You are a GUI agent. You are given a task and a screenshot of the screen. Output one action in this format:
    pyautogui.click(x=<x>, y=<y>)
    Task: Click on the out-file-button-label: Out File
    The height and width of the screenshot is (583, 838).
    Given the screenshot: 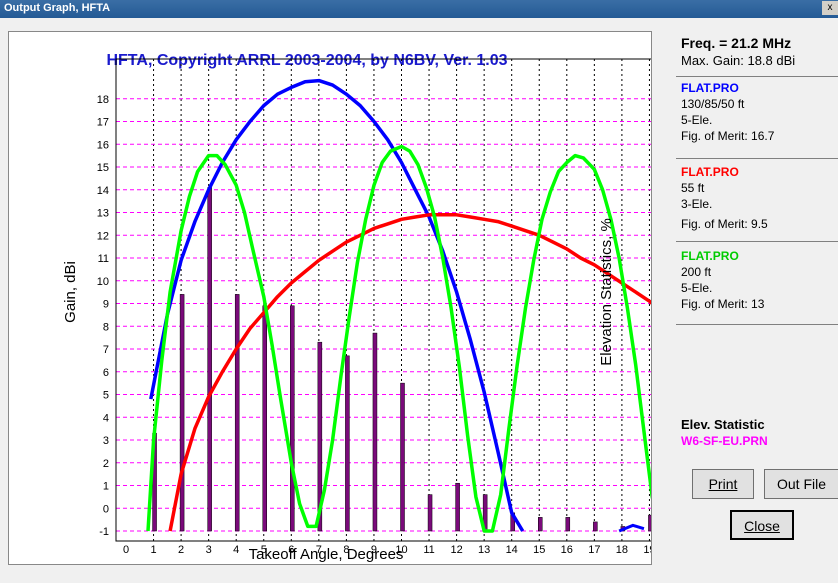 What is the action you would take?
    pyautogui.click(x=801, y=484)
    